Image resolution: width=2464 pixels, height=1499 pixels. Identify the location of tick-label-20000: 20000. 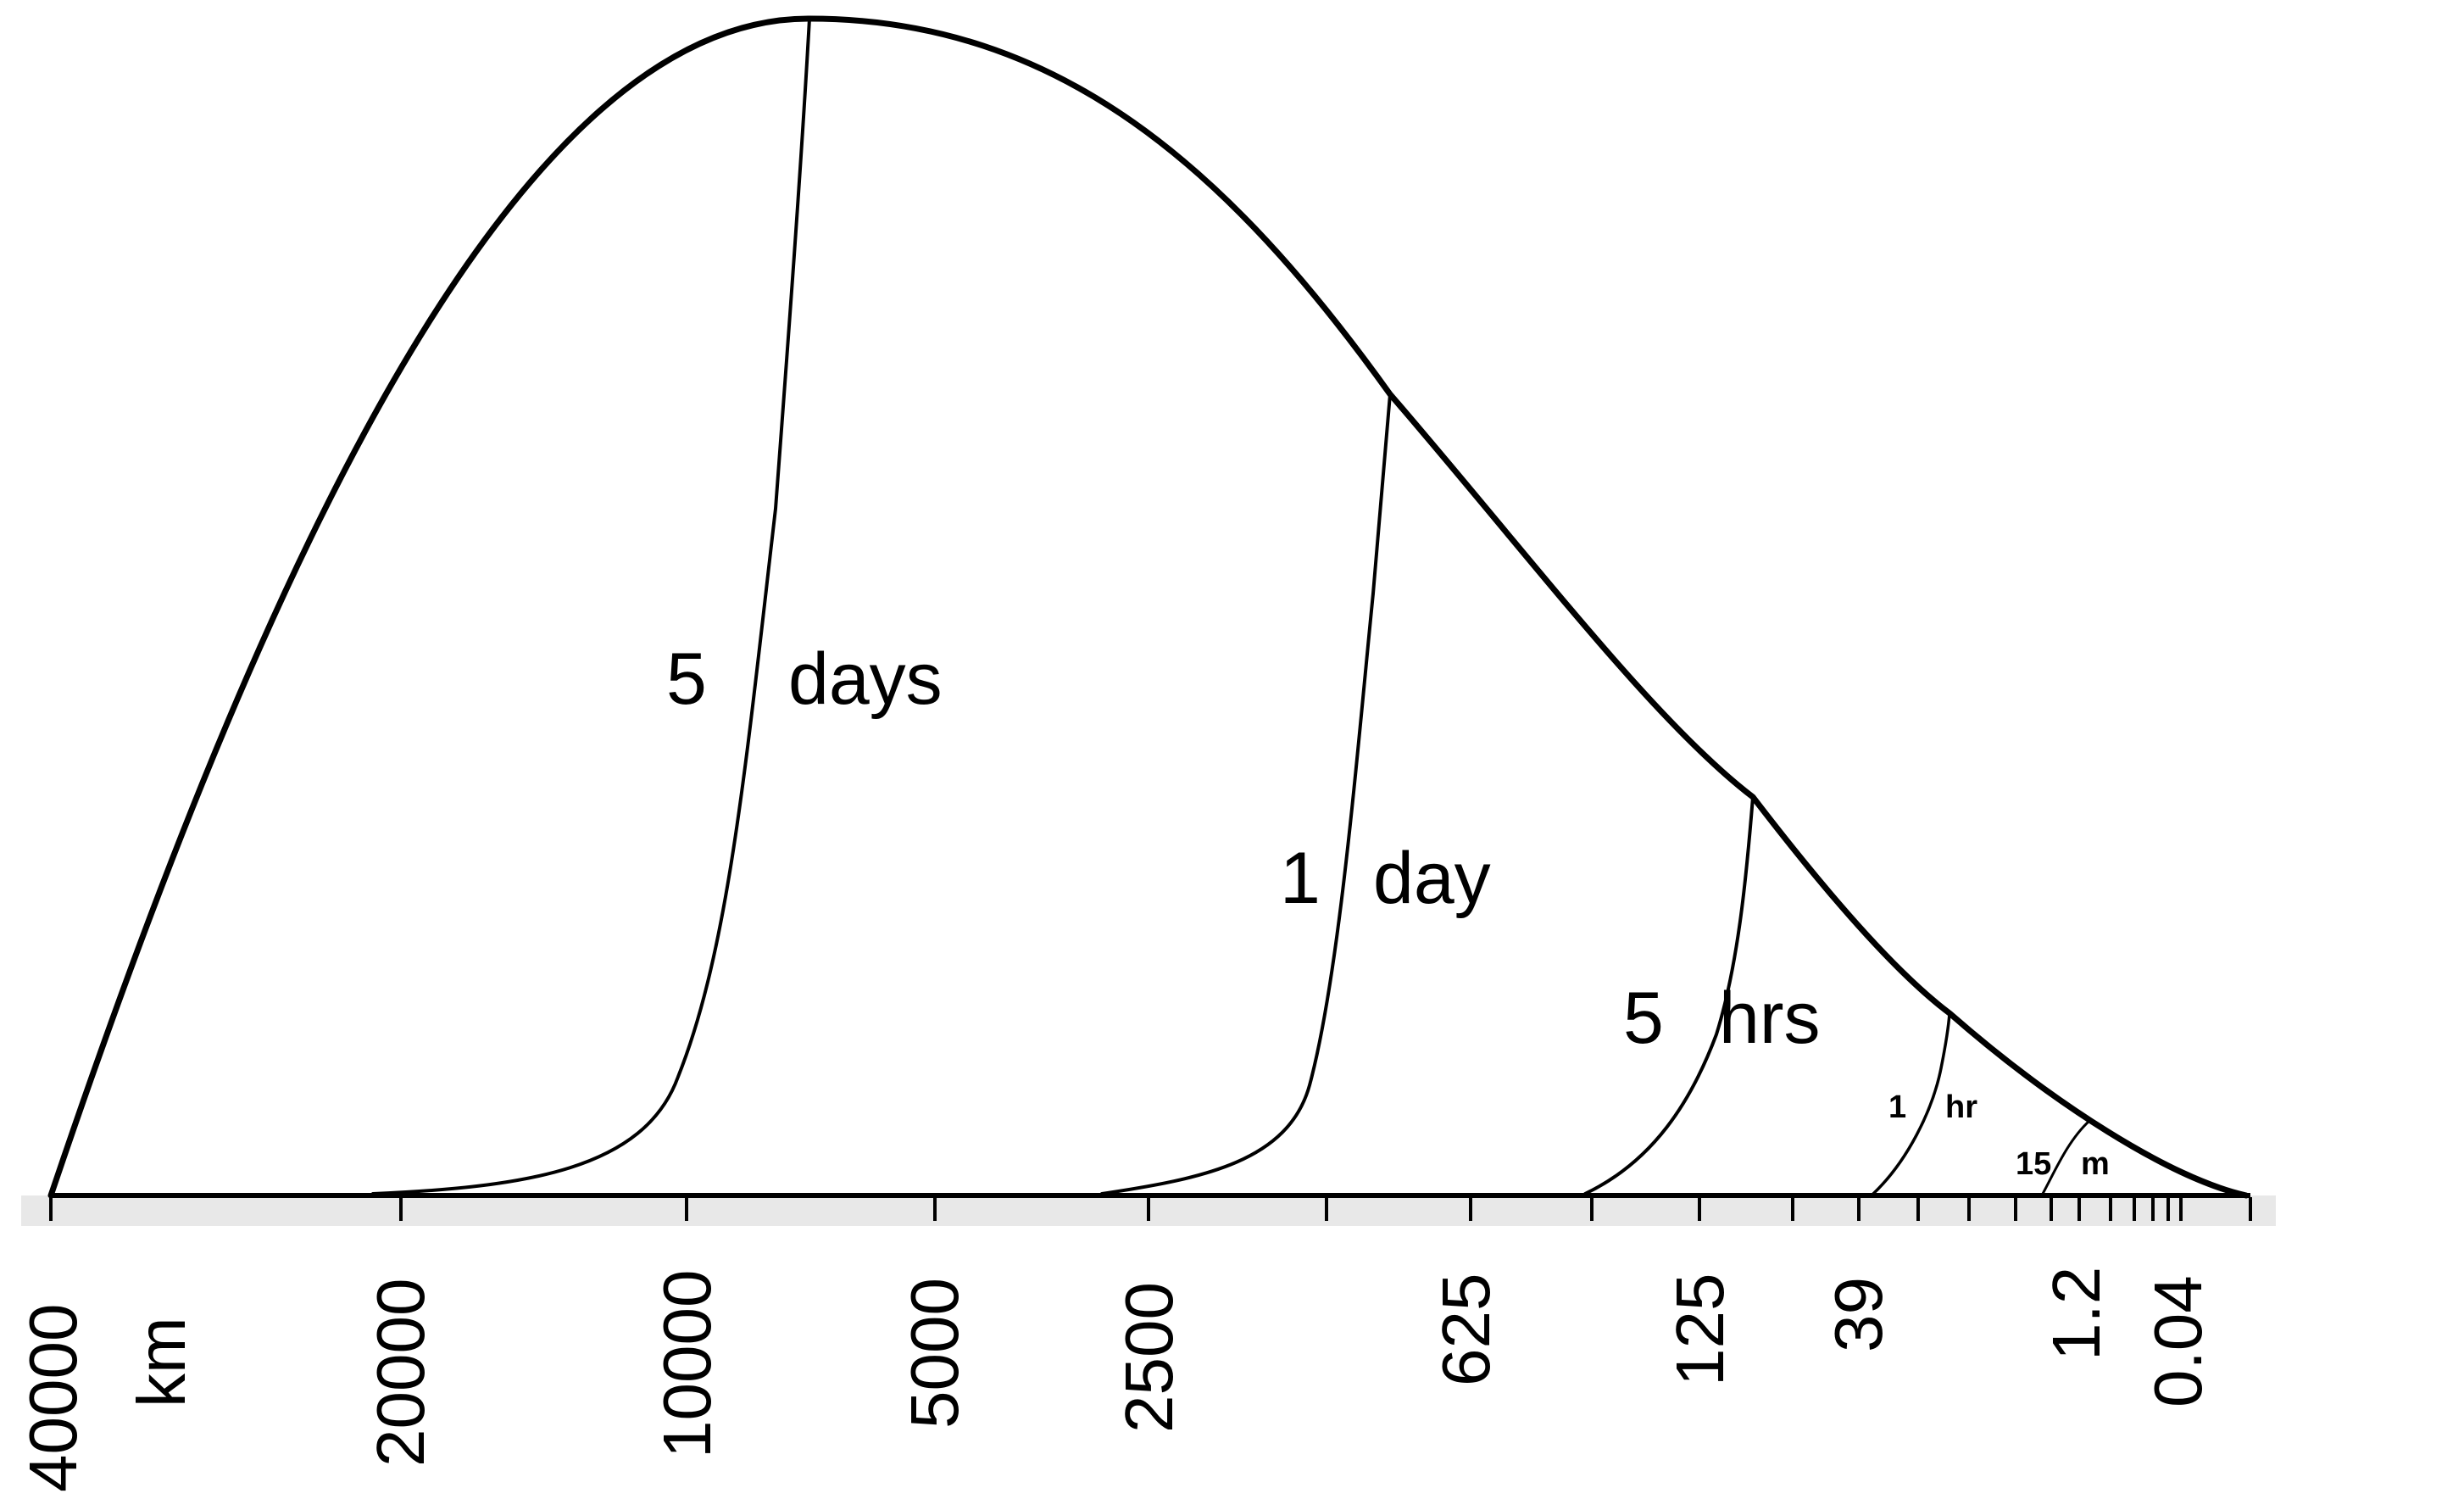
(400, 1373).